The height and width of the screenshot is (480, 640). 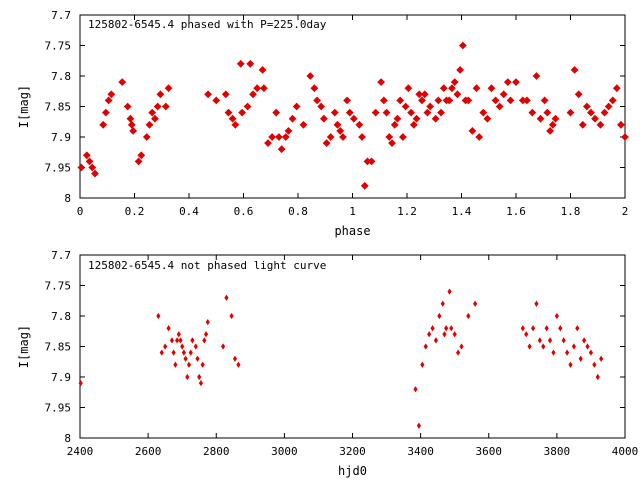 What do you see at coordinates (352, 231) in the screenshot?
I see `x-axis-label: phase` at bounding box center [352, 231].